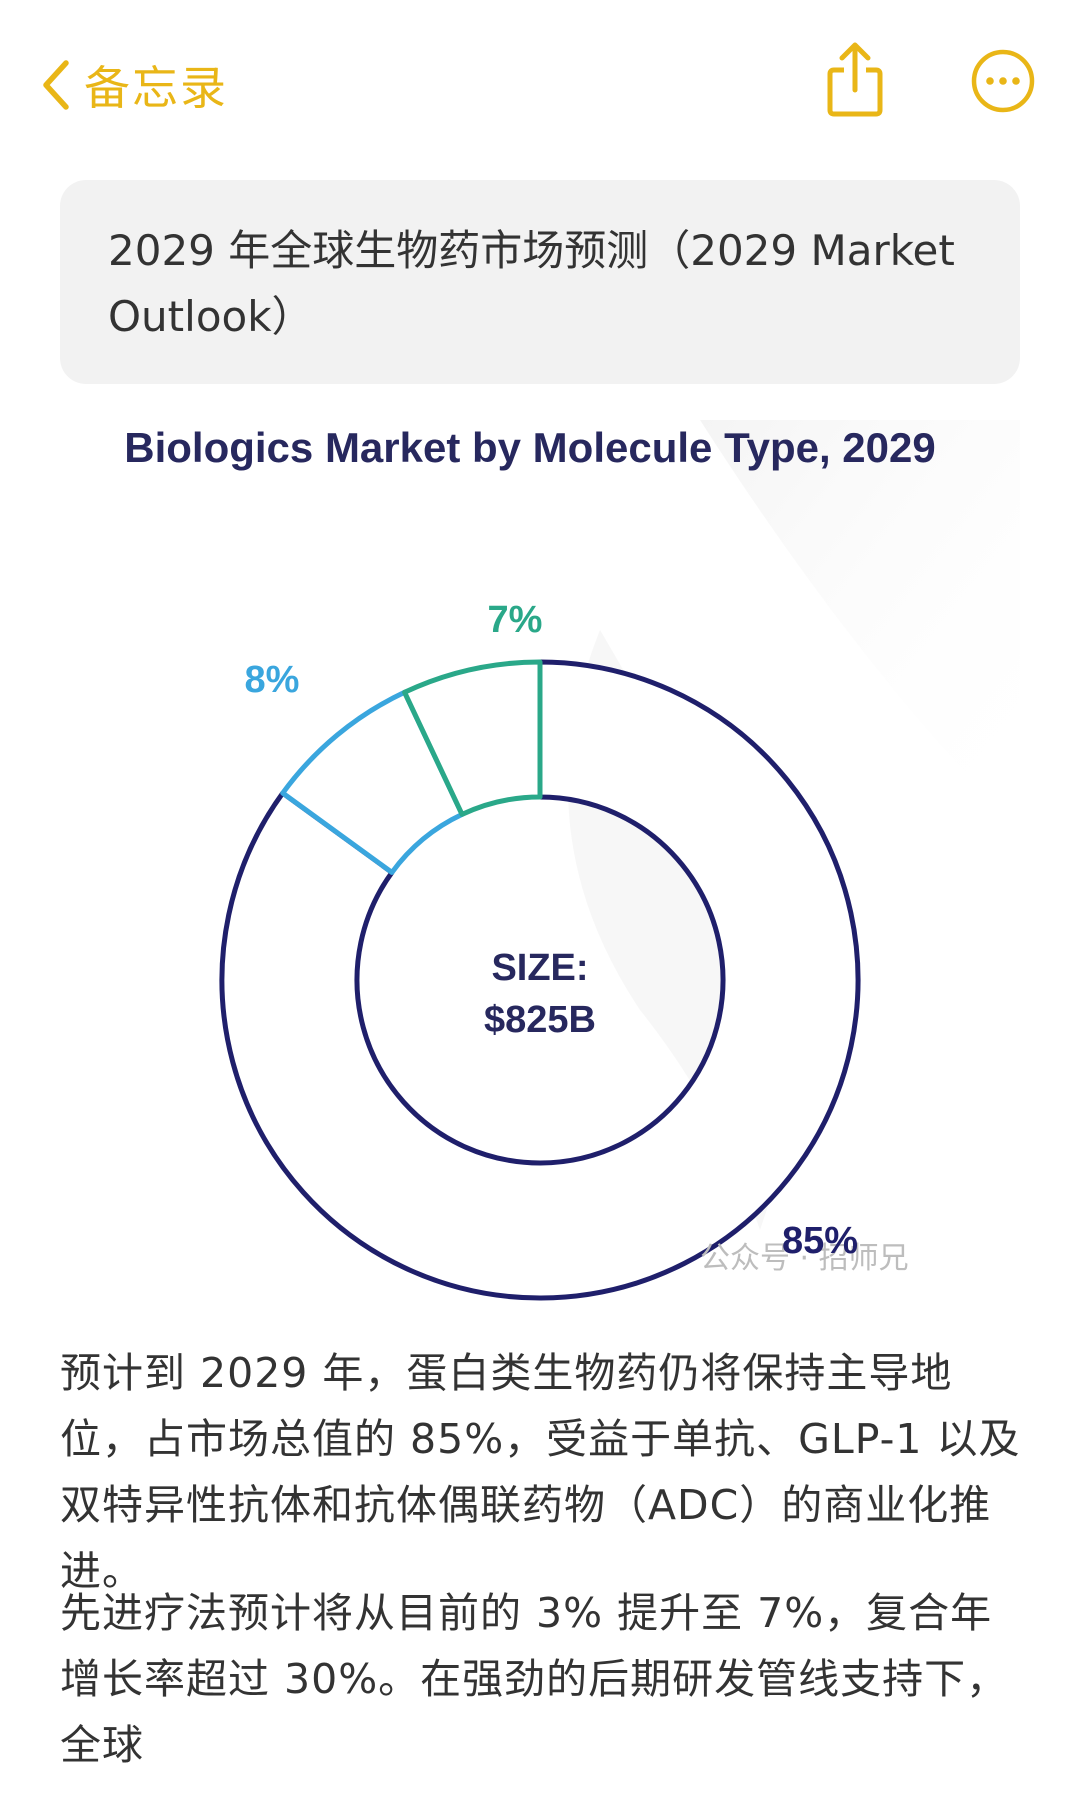 The image size is (1080, 1800). Describe the element at coordinates (156, 88) in the screenshot. I see `back-button-label: 备忘录` at that location.